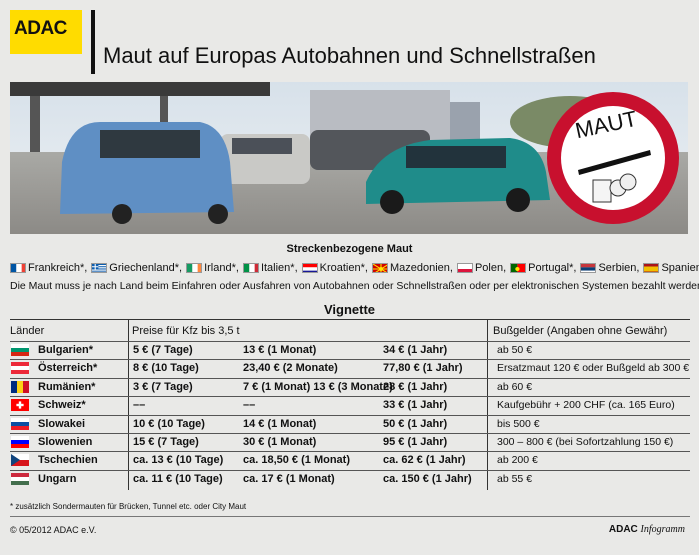 This screenshot has width=699, height=555. Describe the element at coordinates (415, 386) in the screenshot. I see `price-year: 28 € (1 Jahr)` at that location.